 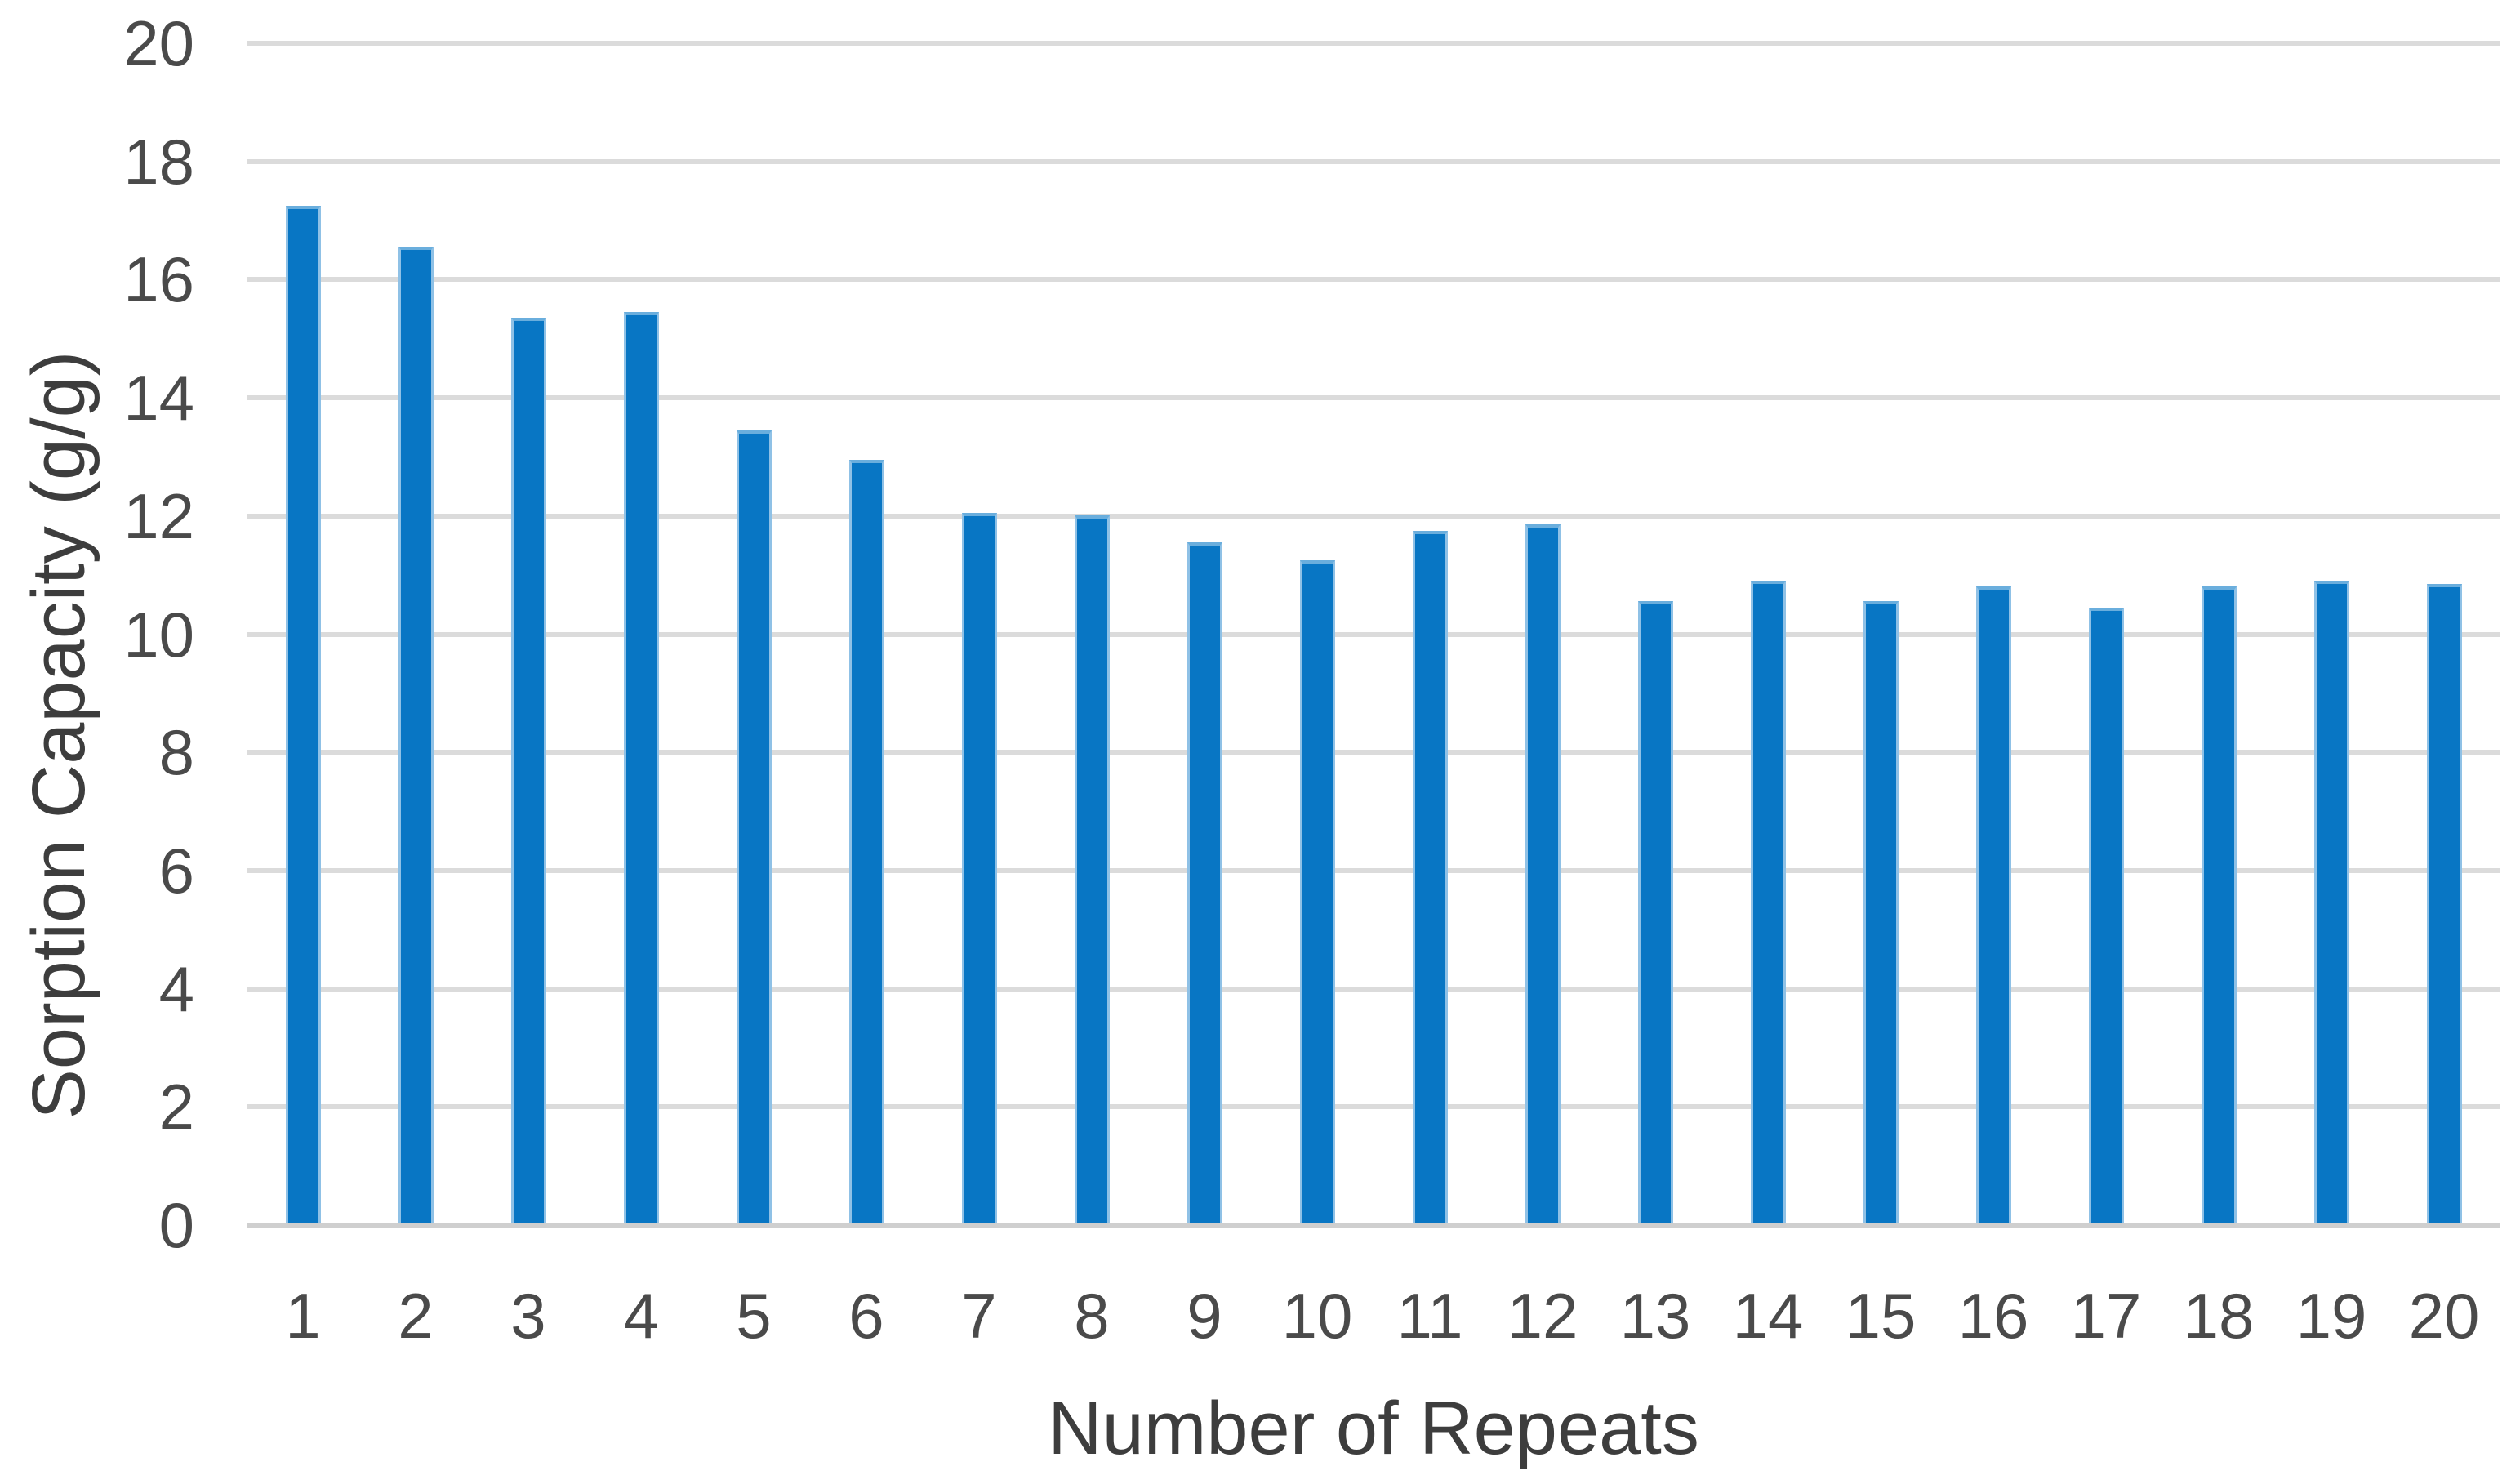 I want to click on gridline-y8, so click(x=1373, y=752).